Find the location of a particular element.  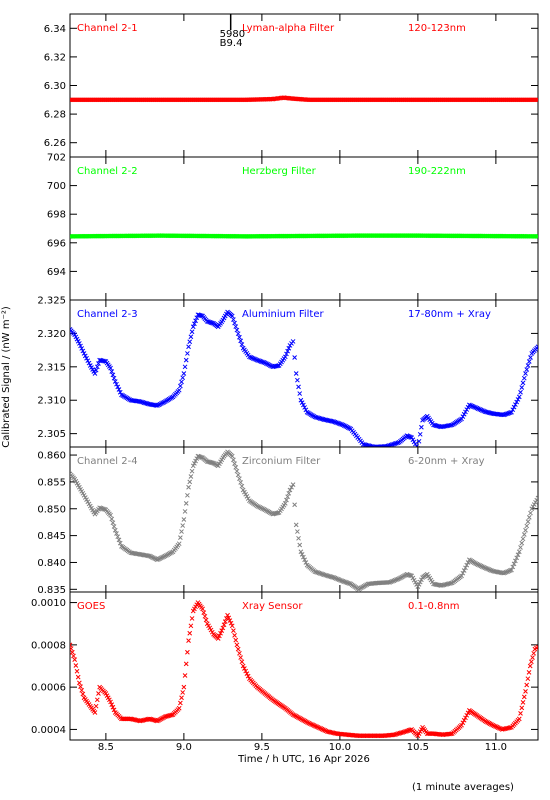

y-tick-label: 2.325 is located at coordinates (51, 301).